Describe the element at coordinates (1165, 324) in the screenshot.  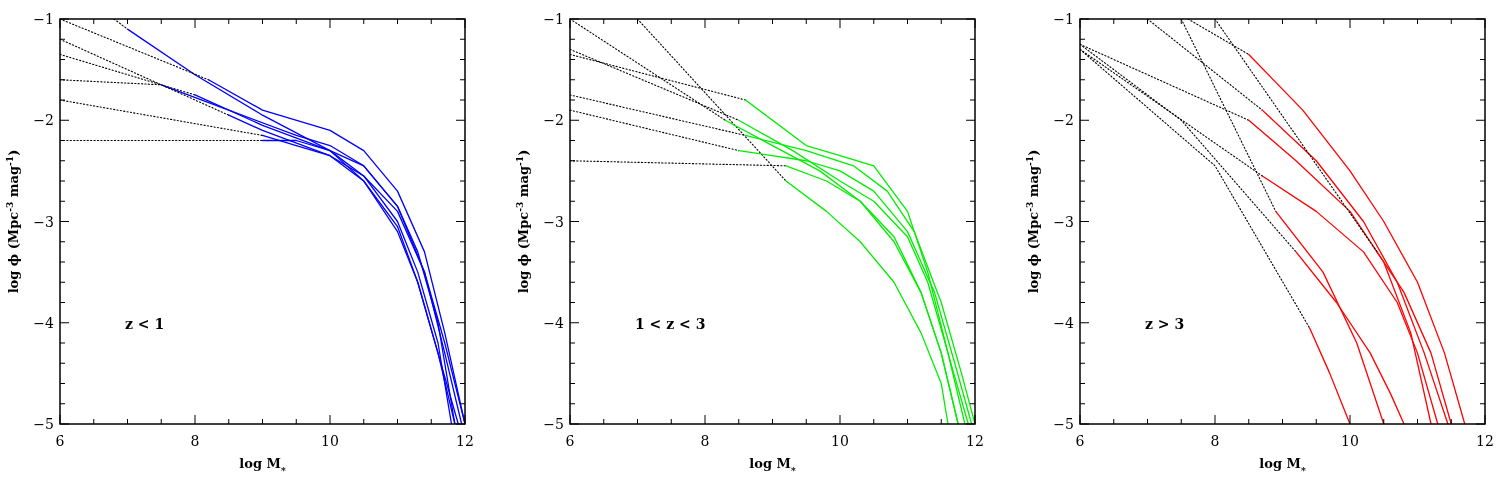
I see `annotation: z > 3` at that location.